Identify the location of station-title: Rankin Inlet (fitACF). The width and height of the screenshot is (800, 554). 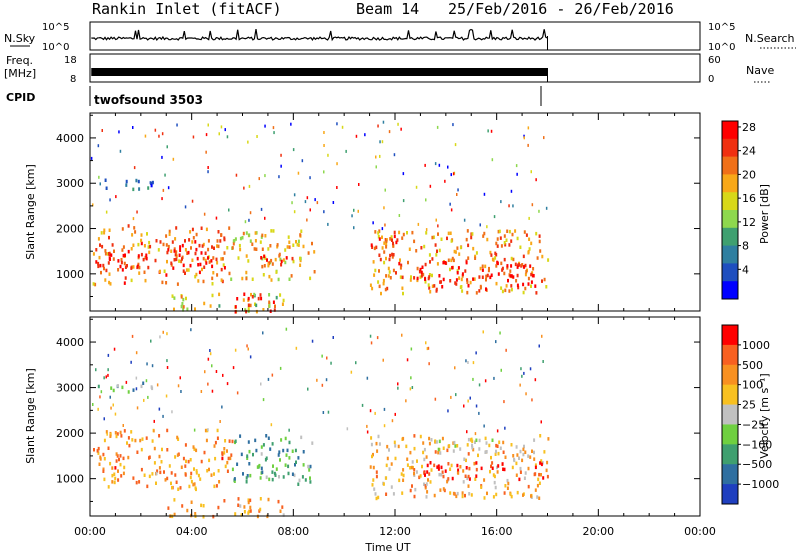
(187, 9).